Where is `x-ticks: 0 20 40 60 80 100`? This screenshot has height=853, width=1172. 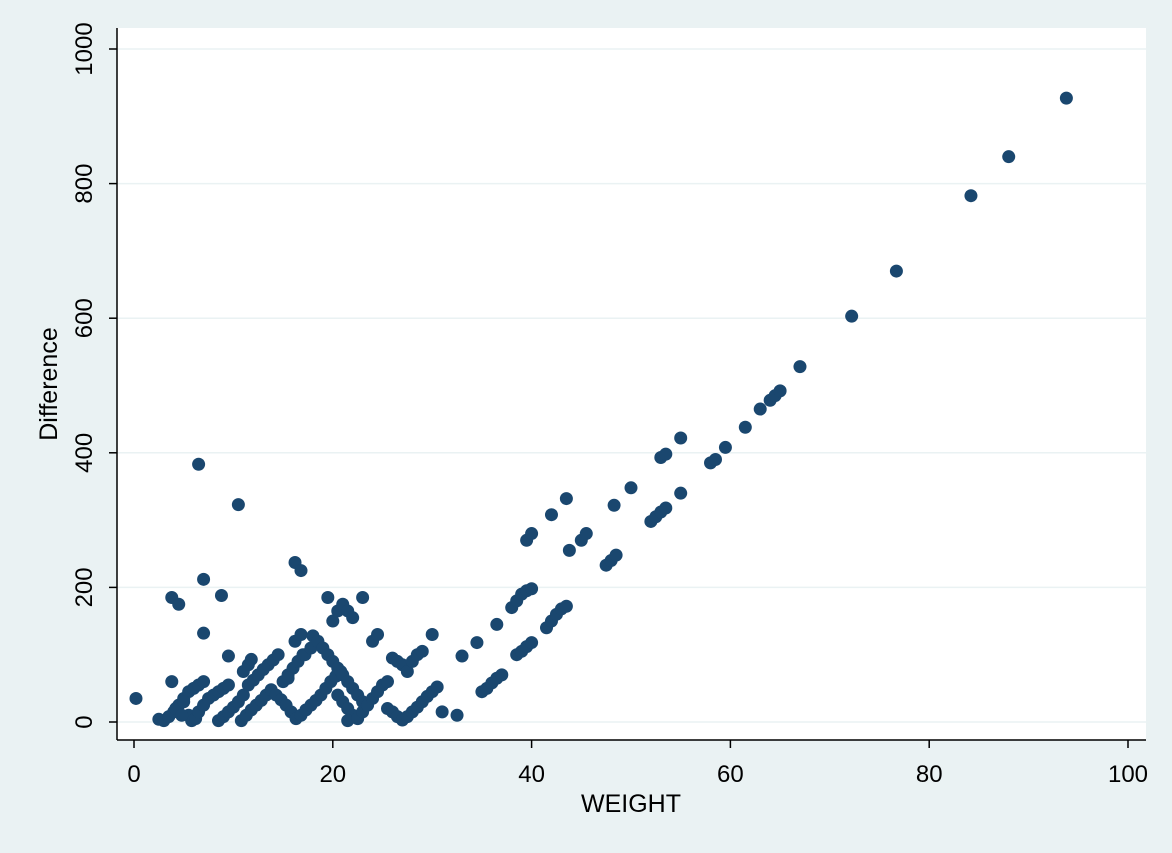
x-ticks: 0 20 40 60 80 100 is located at coordinates (637, 764).